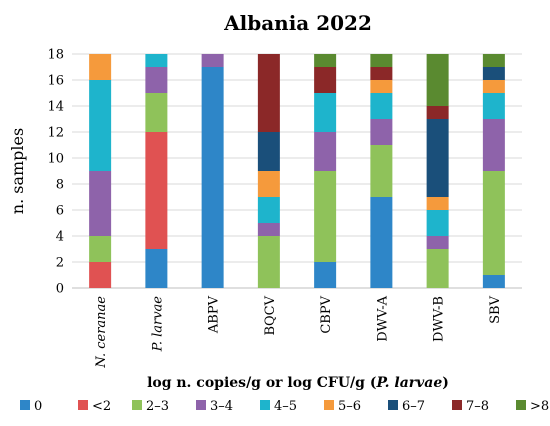 This screenshot has width=550, height=426. Describe the element at coordinates (55, 107) in the screenshot. I see `y-tick-label: 14` at that location.